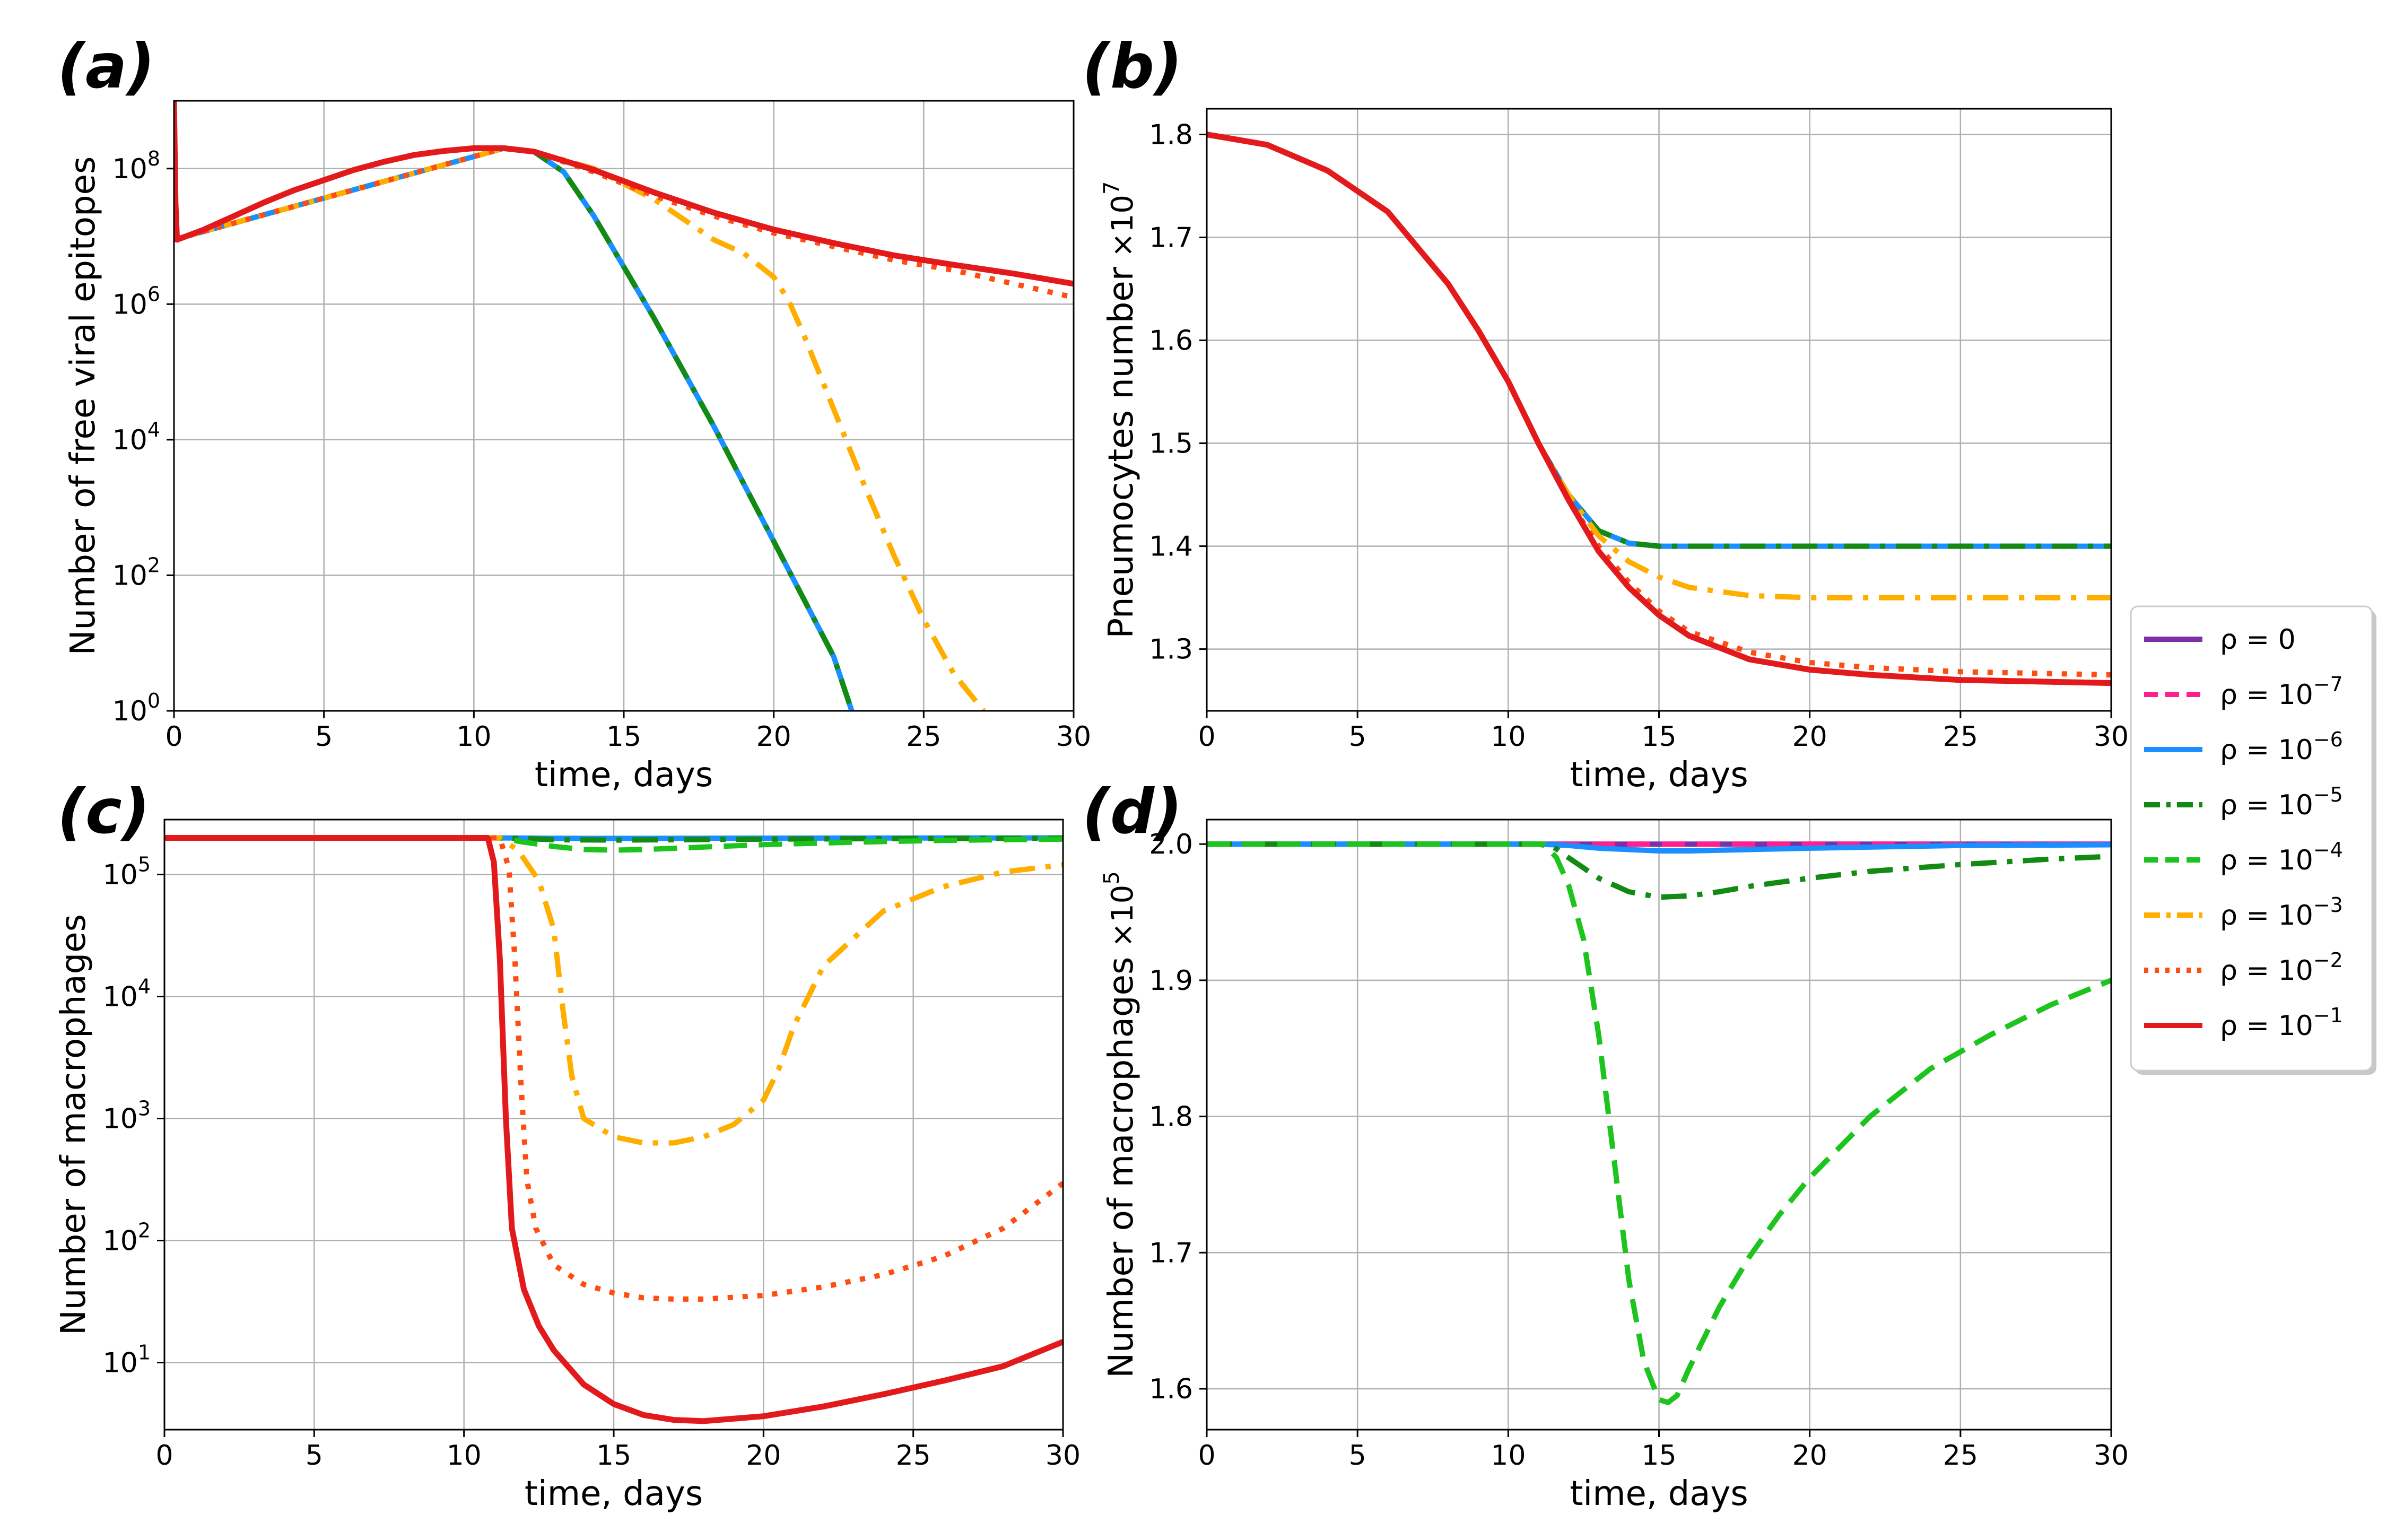 The height and width of the screenshot is (1540, 2404). I want to click on legend-box, so click(2252, 838).